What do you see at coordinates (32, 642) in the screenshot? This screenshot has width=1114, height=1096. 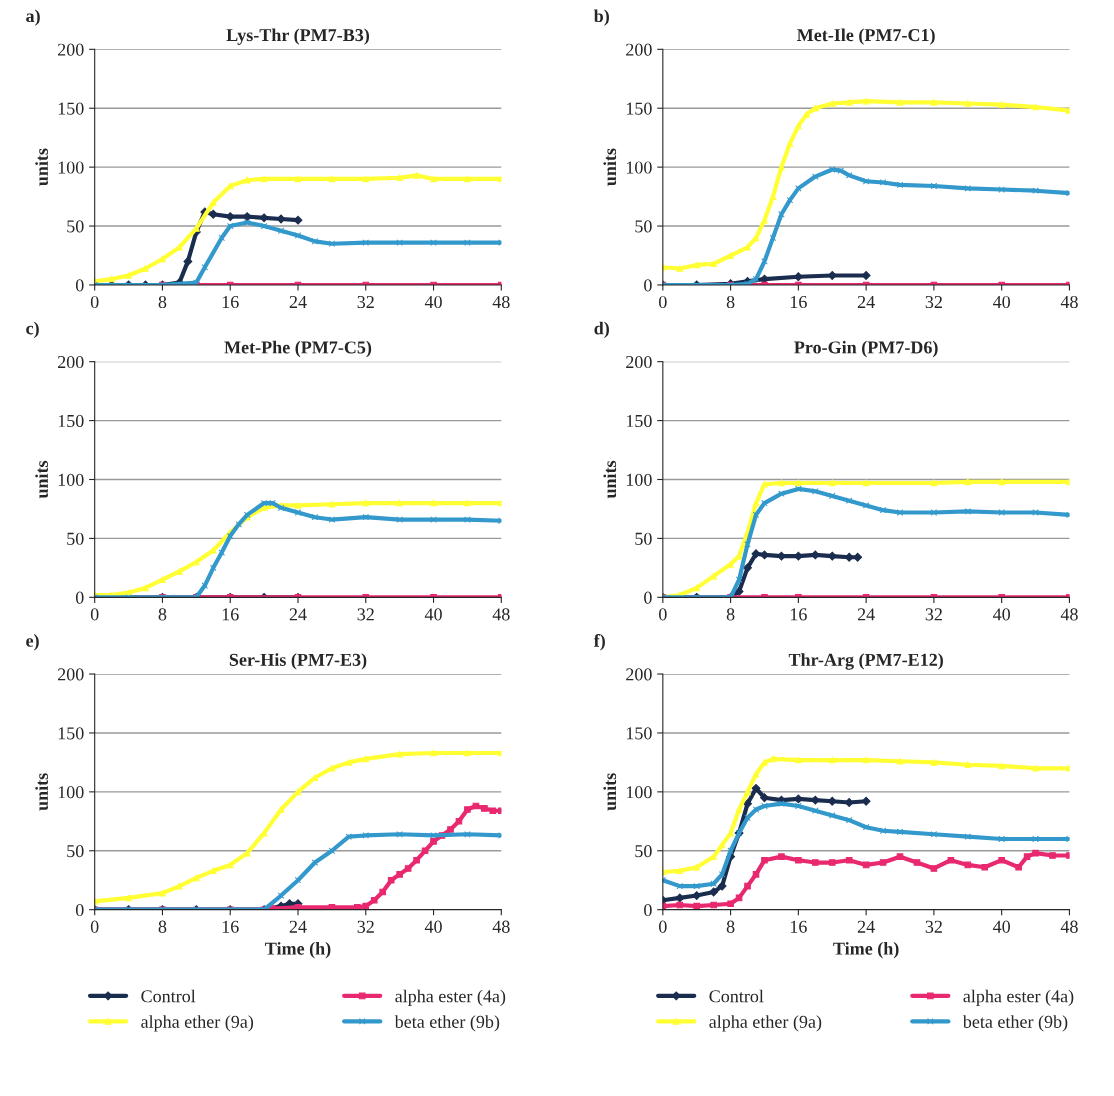 I see `text: e)` at bounding box center [32, 642].